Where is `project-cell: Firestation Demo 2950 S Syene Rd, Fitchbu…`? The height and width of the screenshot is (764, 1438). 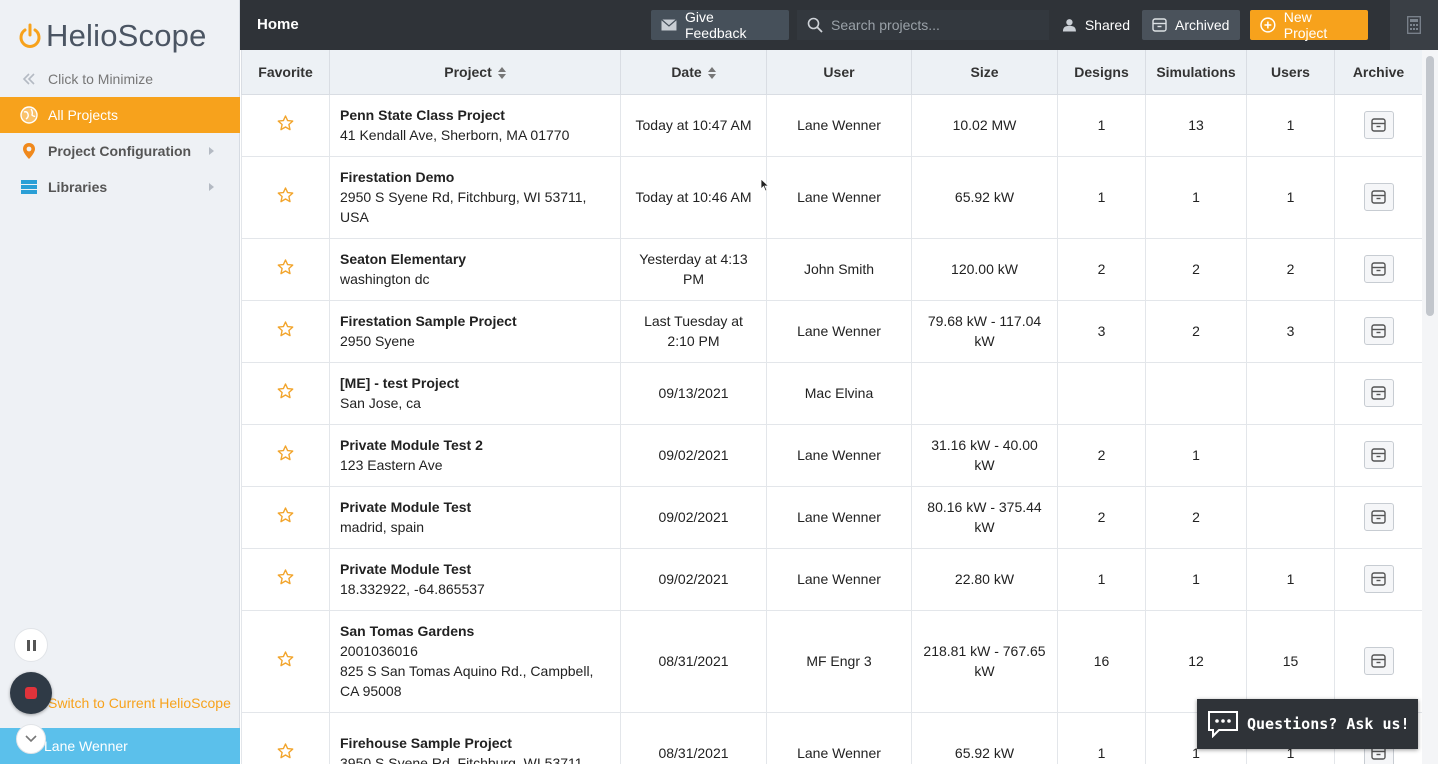 project-cell: Firestation Demo 2950 S Syene Rd, Fitchbu… is located at coordinates (475, 197).